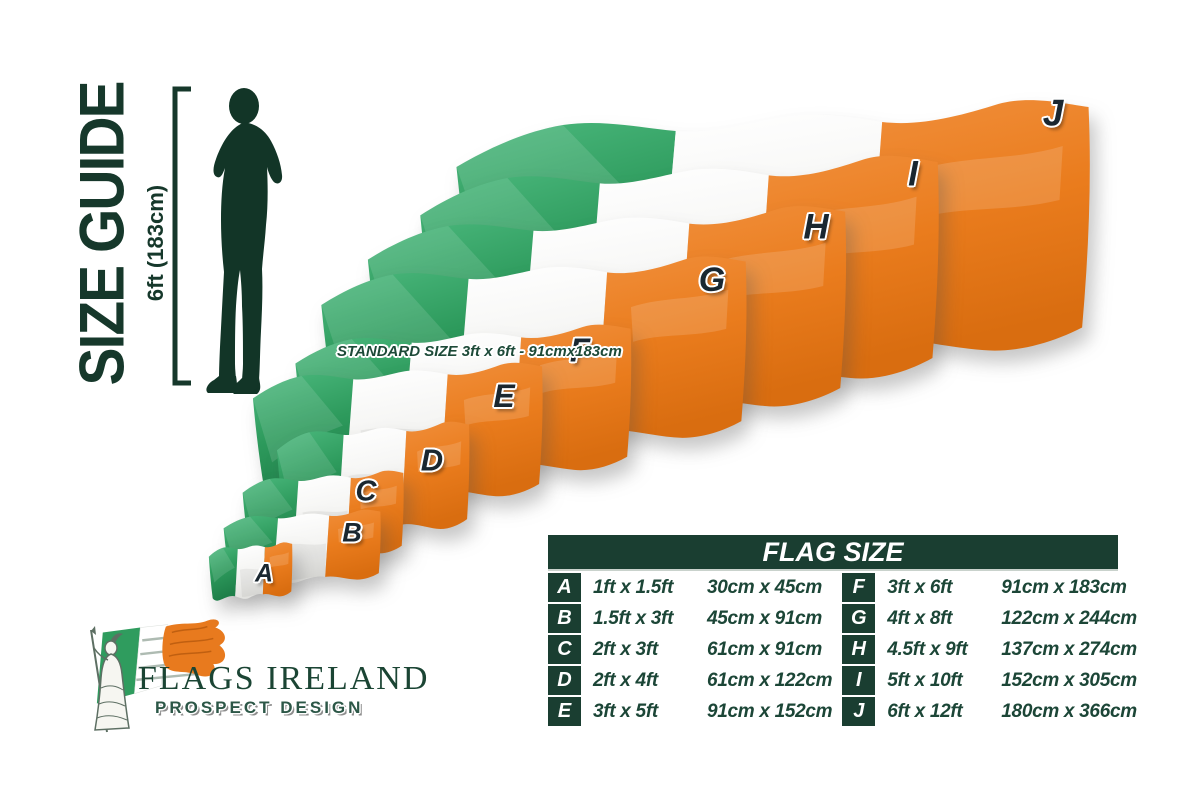 The width and height of the screenshot is (1183, 788). What do you see at coordinates (564, 711) in the screenshot?
I see `row-letter: E` at bounding box center [564, 711].